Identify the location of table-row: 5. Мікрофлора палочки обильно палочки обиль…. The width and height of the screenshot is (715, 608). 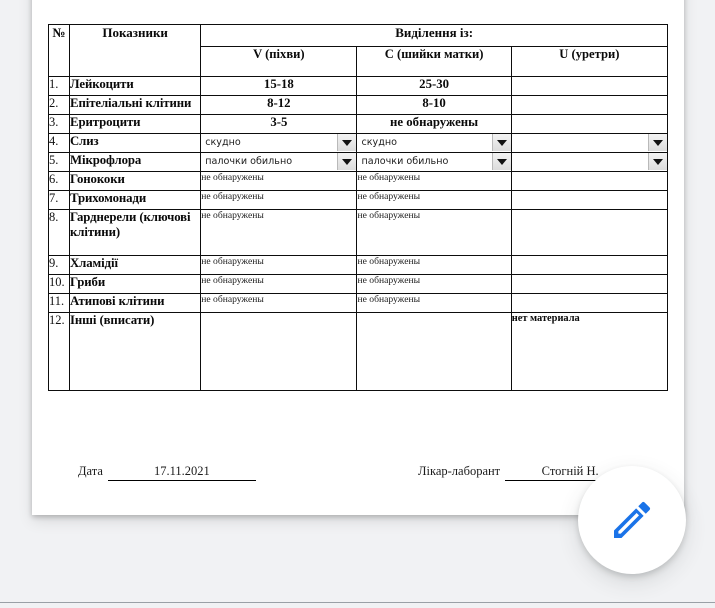
(358, 162).